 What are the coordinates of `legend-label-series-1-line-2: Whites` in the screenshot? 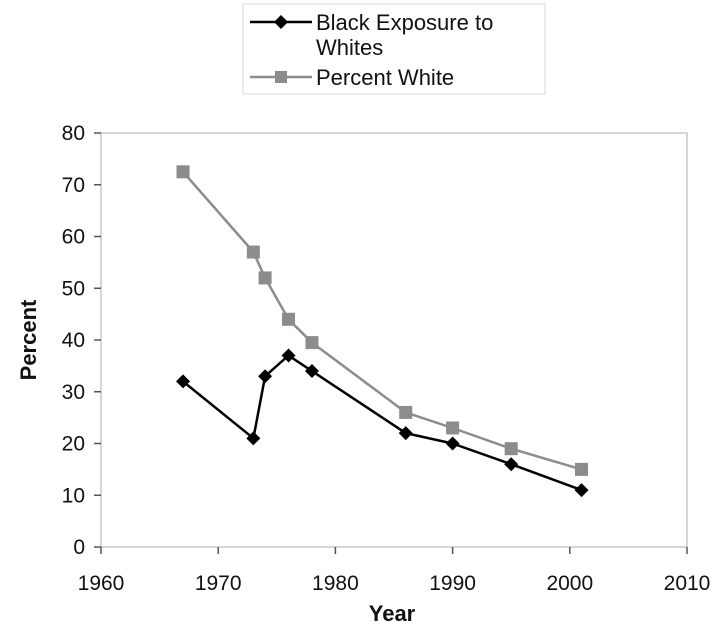 It's located at (349, 47).